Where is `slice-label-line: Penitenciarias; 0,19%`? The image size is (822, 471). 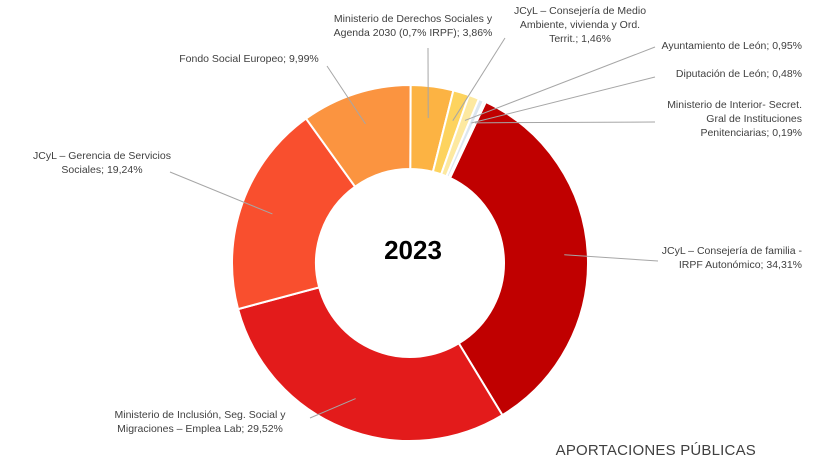 slice-label-line: Penitenciarias; 0,19% is located at coordinates (751, 133).